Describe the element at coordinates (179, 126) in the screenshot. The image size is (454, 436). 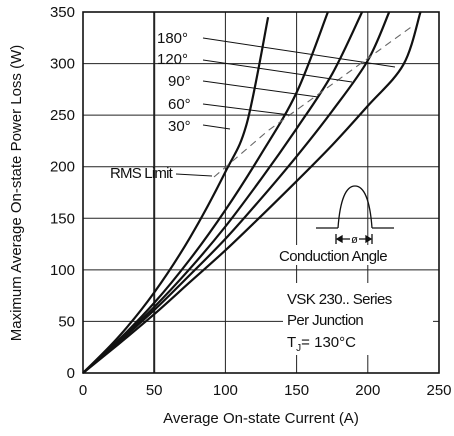
I see `angle-label-30: 30°` at that location.